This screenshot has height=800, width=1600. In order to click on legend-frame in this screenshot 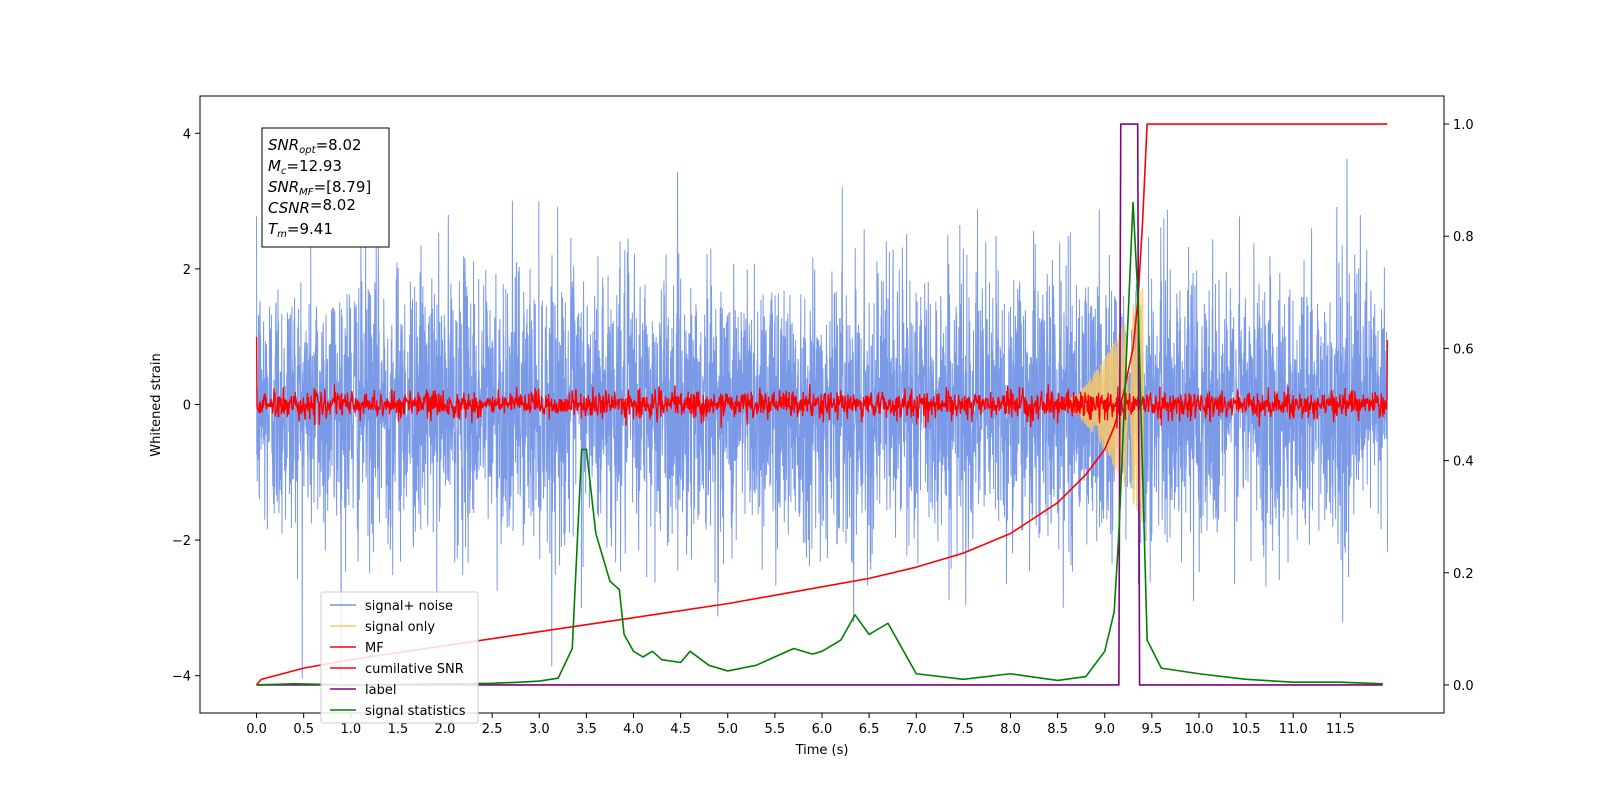, I will do `click(399, 657)`.